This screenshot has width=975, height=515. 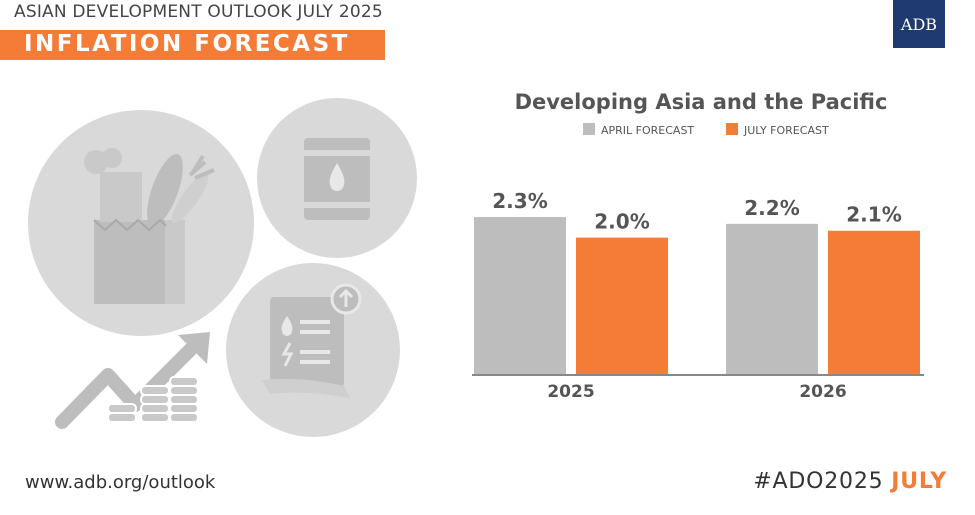 I want to click on hashtag-highlight: JULY, so click(x=919, y=481).